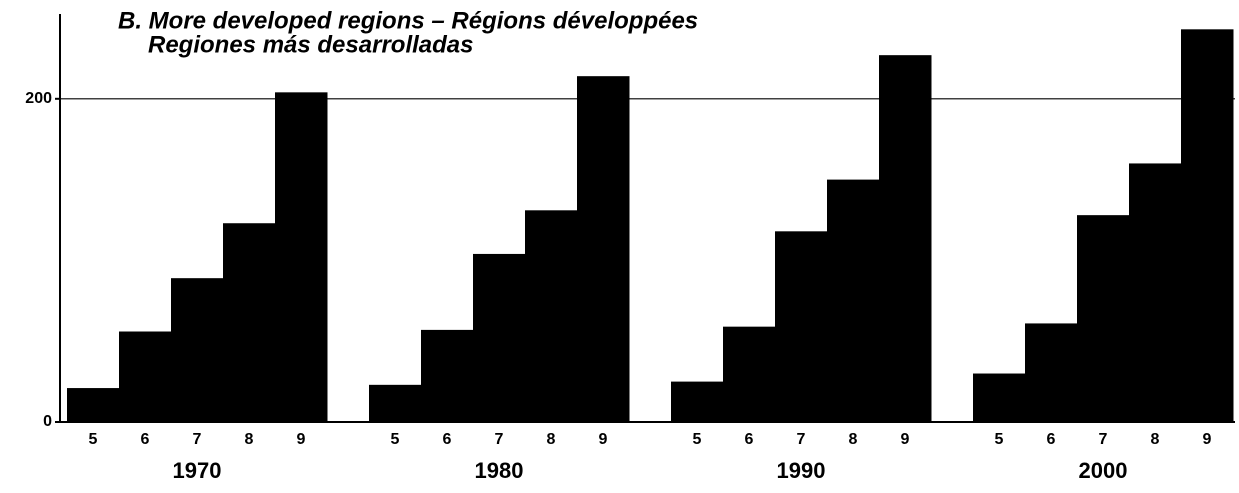 Image resolution: width=1239 pixels, height=493 pixels. I want to click on group-label: 1990, so click(801, 470).